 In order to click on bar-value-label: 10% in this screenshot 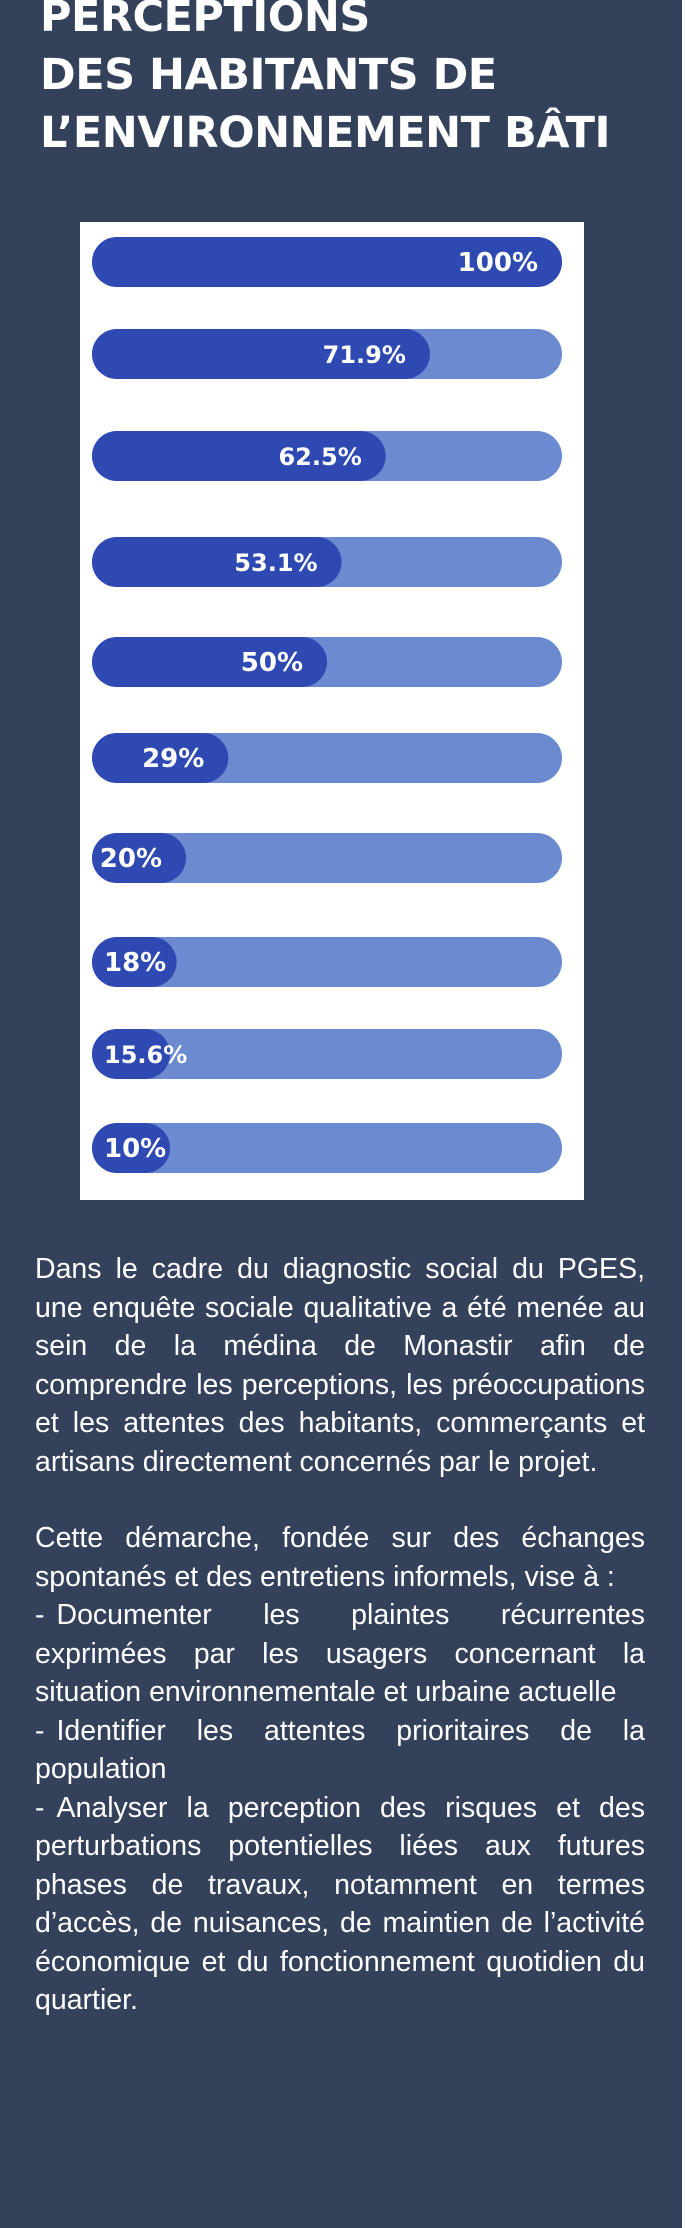, I will do `click(135, 1149)`.